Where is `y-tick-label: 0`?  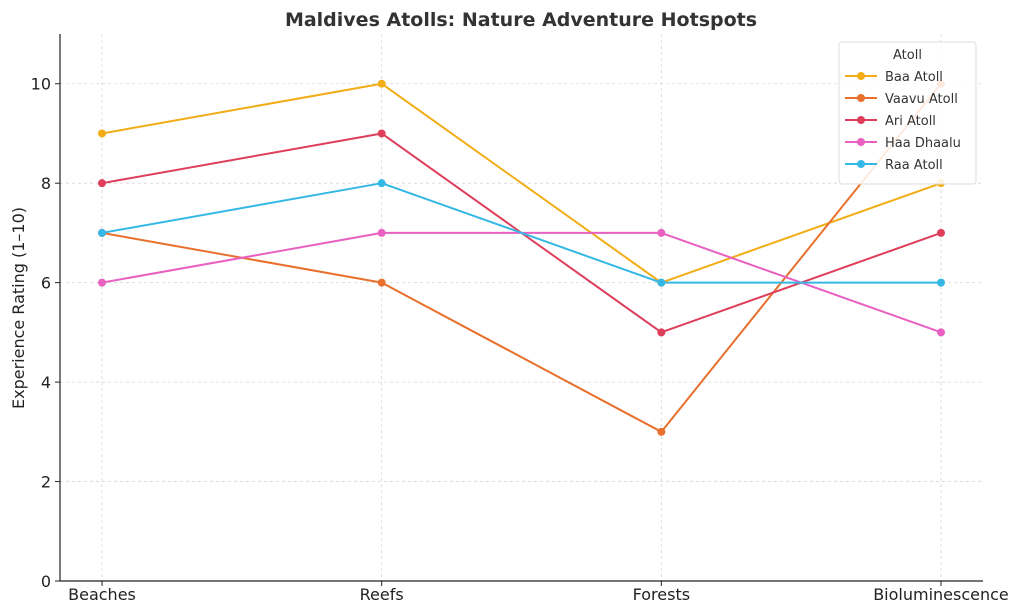
y-tick-label: 0 is located at coordinates (46, 581).